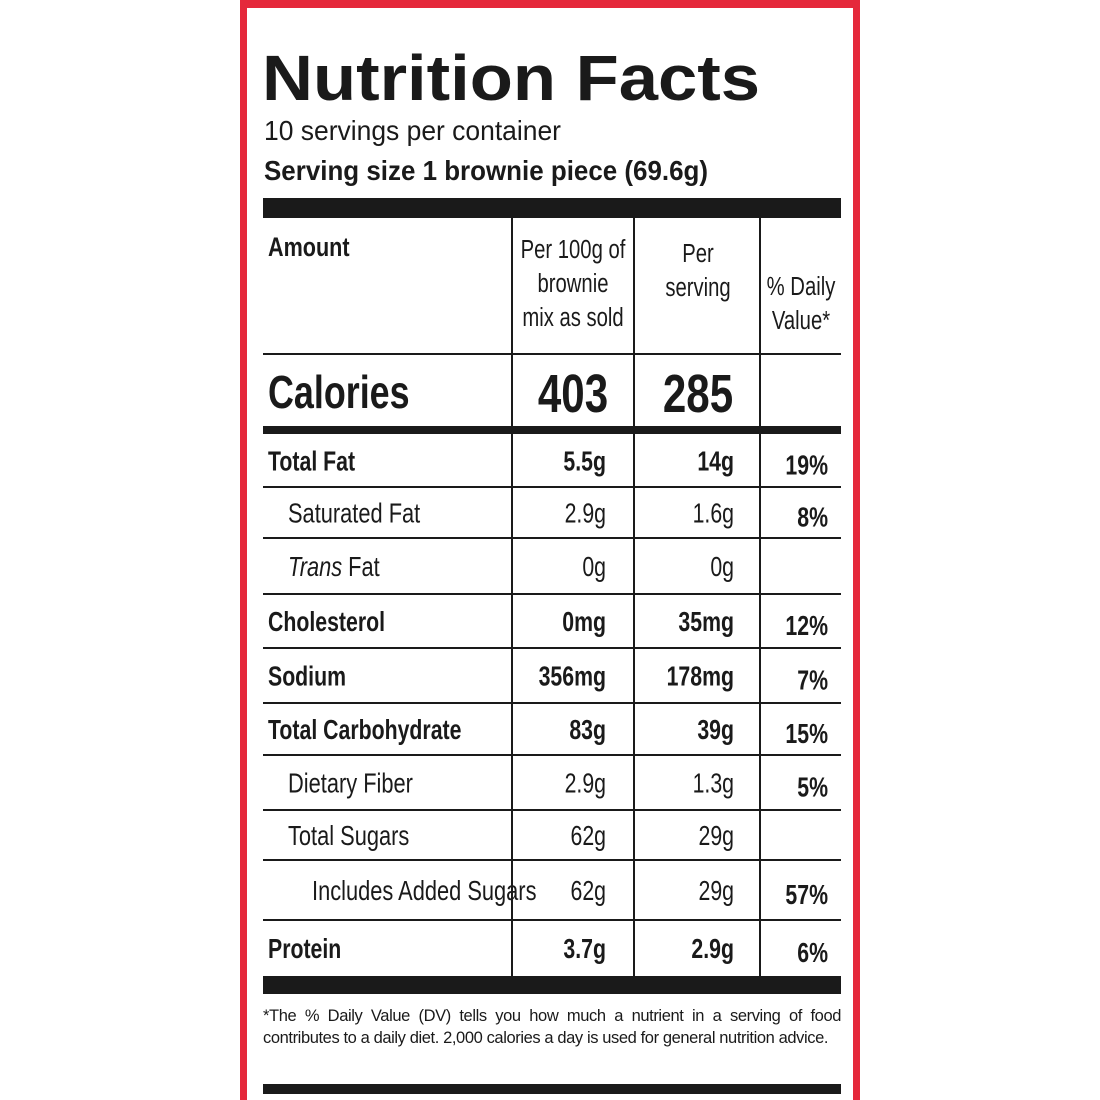  Describe the element at coordinates (326, 622) in the screenshot. I see `row-label: Cholesterol` at that location.